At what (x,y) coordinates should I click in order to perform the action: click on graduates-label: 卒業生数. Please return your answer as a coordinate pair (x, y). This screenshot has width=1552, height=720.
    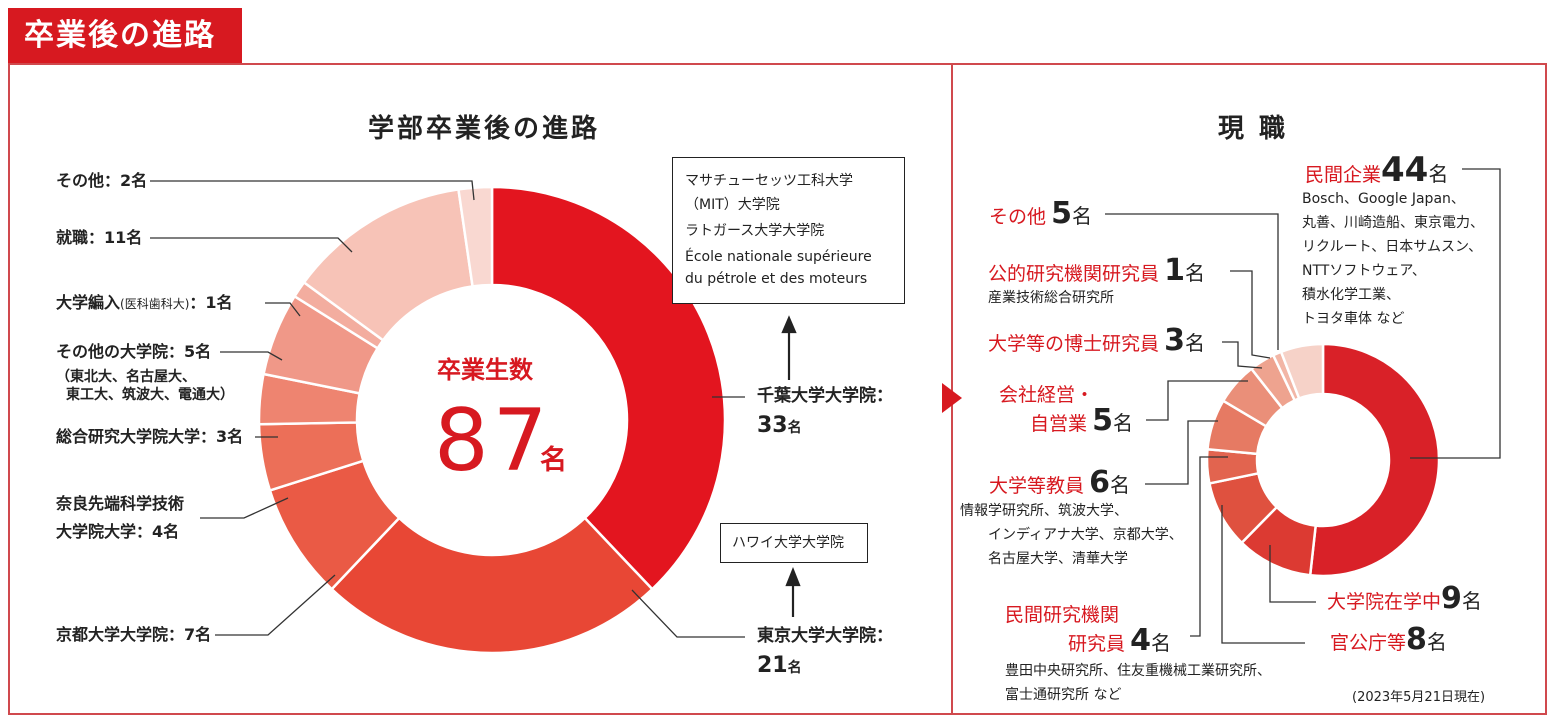
    Looking at the image, I should click on (485, 370).